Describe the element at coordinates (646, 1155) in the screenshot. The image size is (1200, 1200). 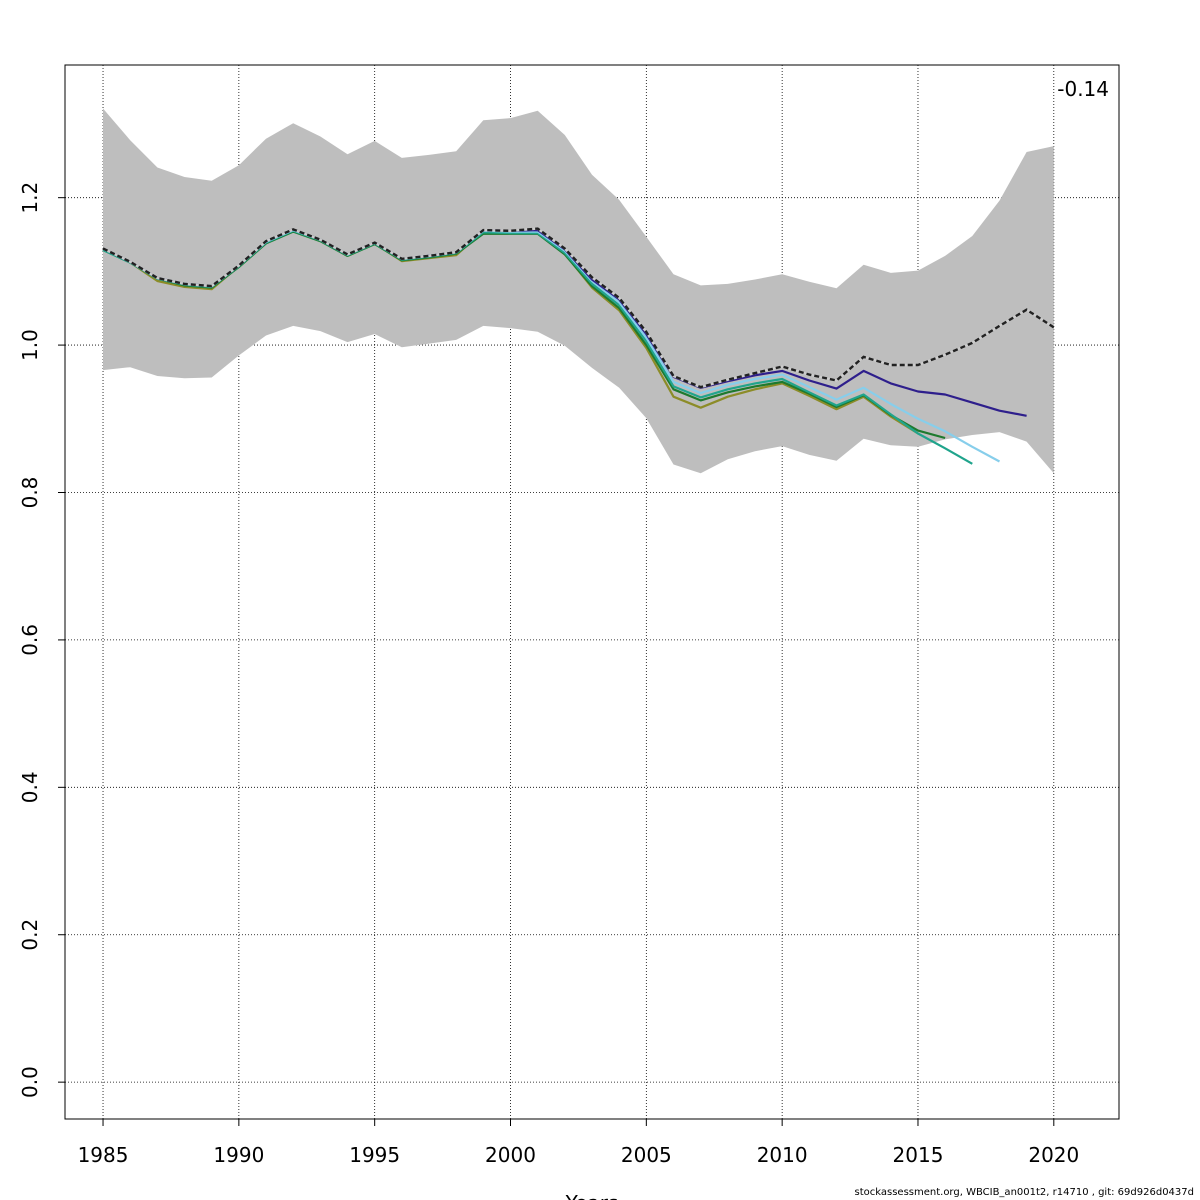
I see `x-tick-label: 2005` at that location.